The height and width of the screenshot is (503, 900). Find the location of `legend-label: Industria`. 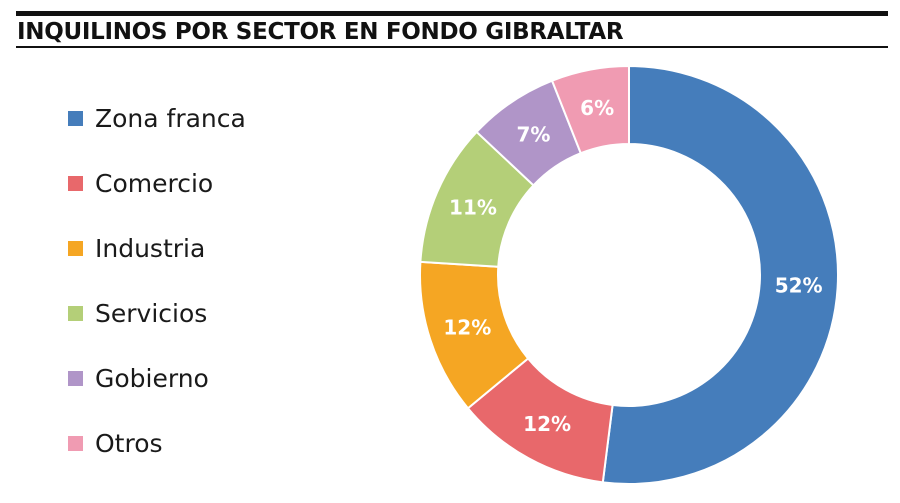

legend-label: Industria is located at coordinates (150, 248).